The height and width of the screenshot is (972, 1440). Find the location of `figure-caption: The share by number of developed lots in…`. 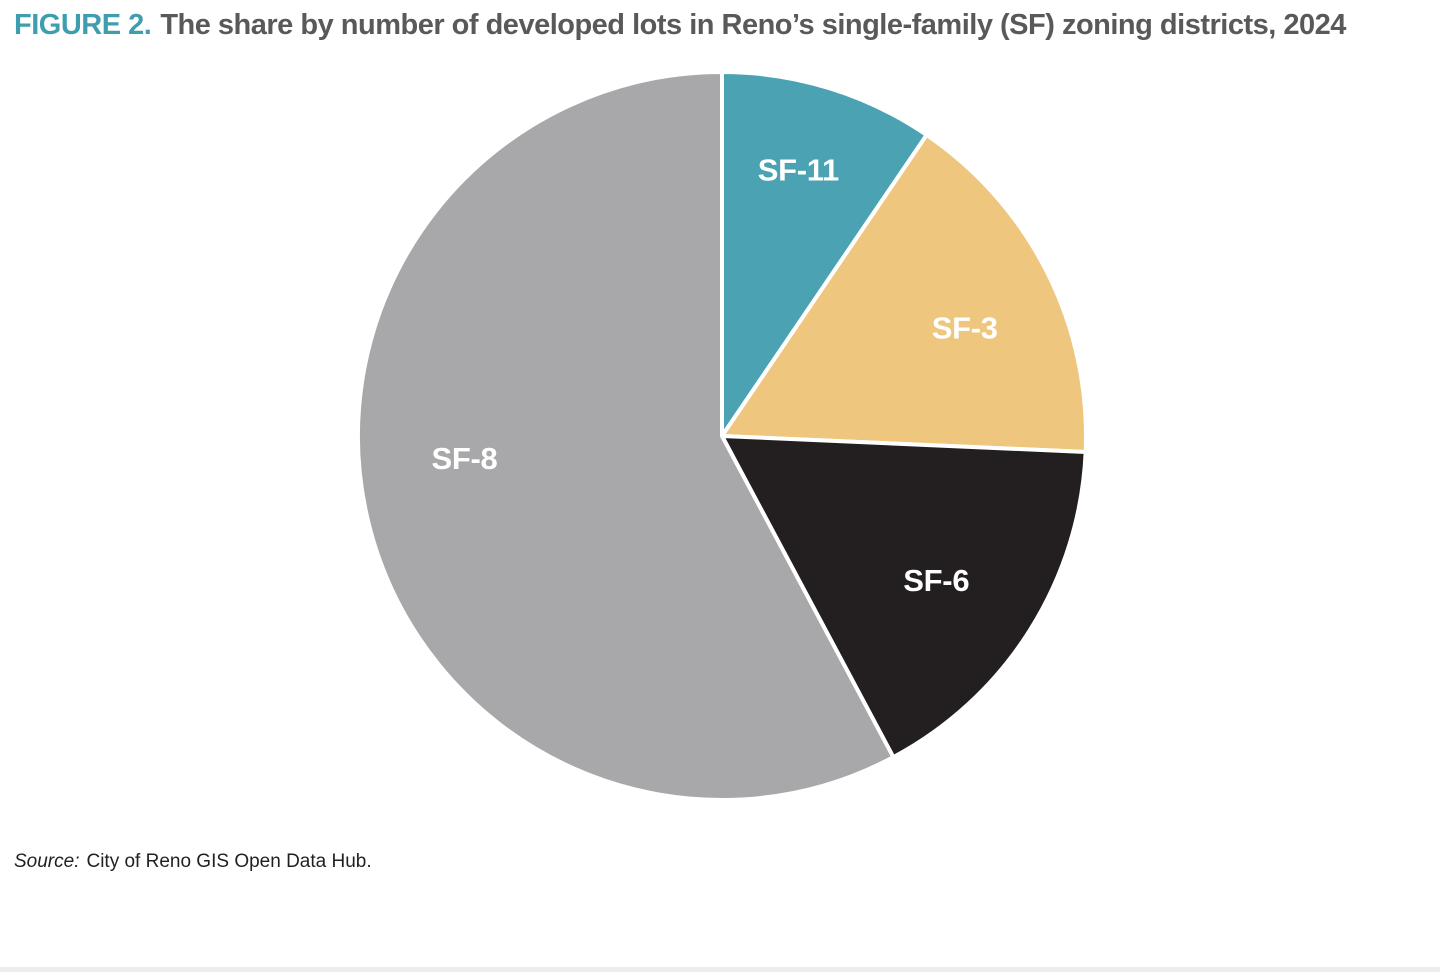

figure-caption: The share by number of developed lots in… is located at coordinates (753, 25).